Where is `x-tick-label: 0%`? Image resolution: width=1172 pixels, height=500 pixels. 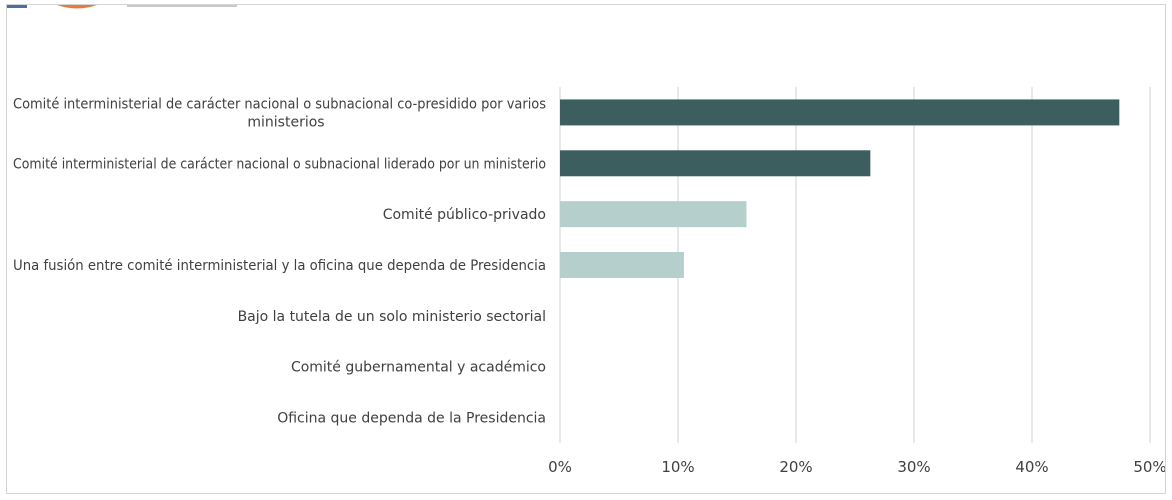 x-tick-label: 0% is located at coordinates (560, 467).